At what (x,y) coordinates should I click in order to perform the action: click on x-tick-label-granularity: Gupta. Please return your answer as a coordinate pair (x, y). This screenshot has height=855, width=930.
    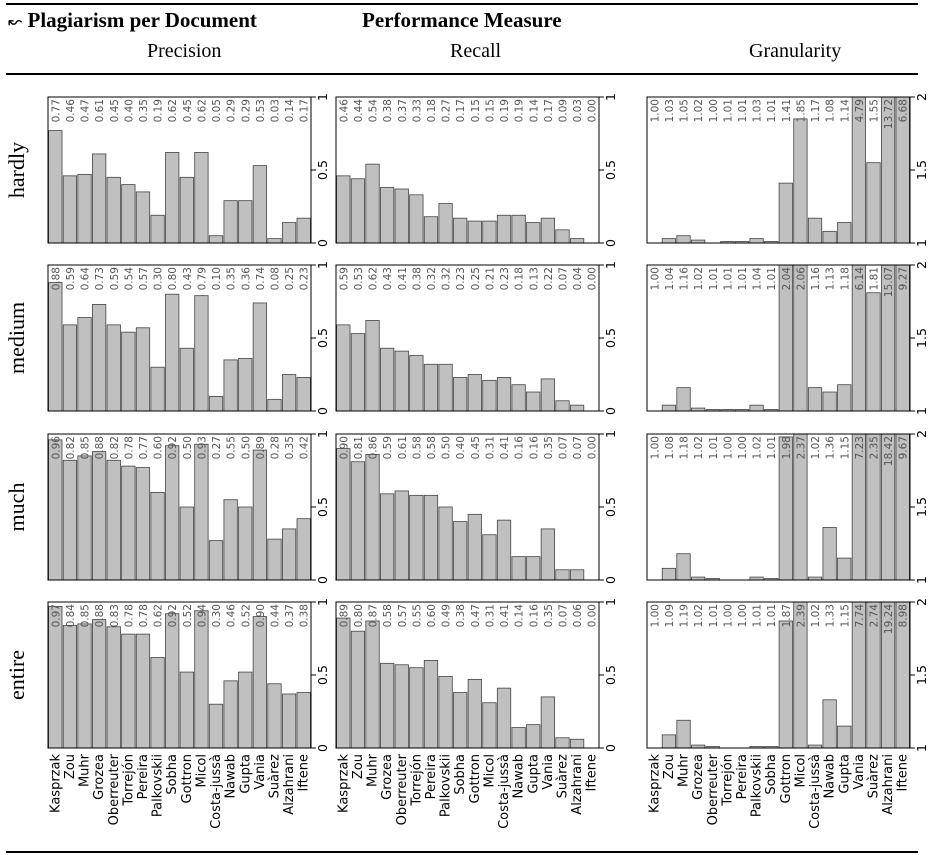
    Looking at the image, I should click on (844, 774).